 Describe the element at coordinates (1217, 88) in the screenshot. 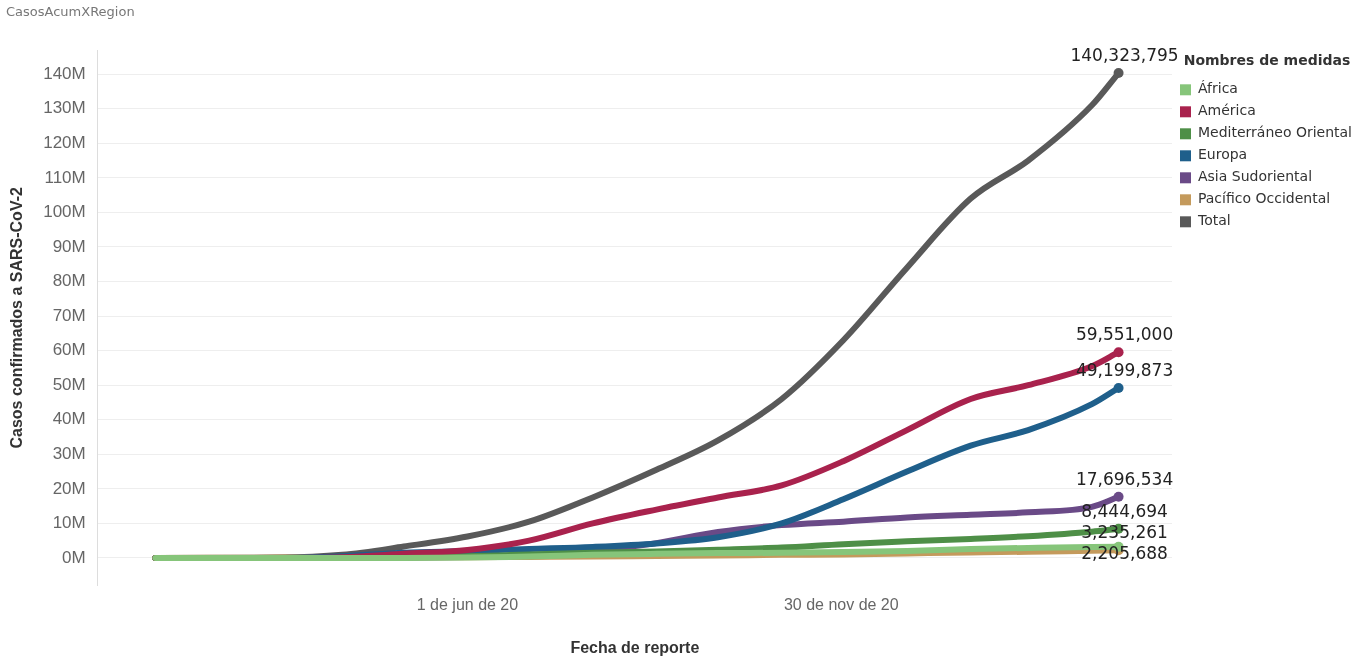

I see `legend-label: África` at that location.